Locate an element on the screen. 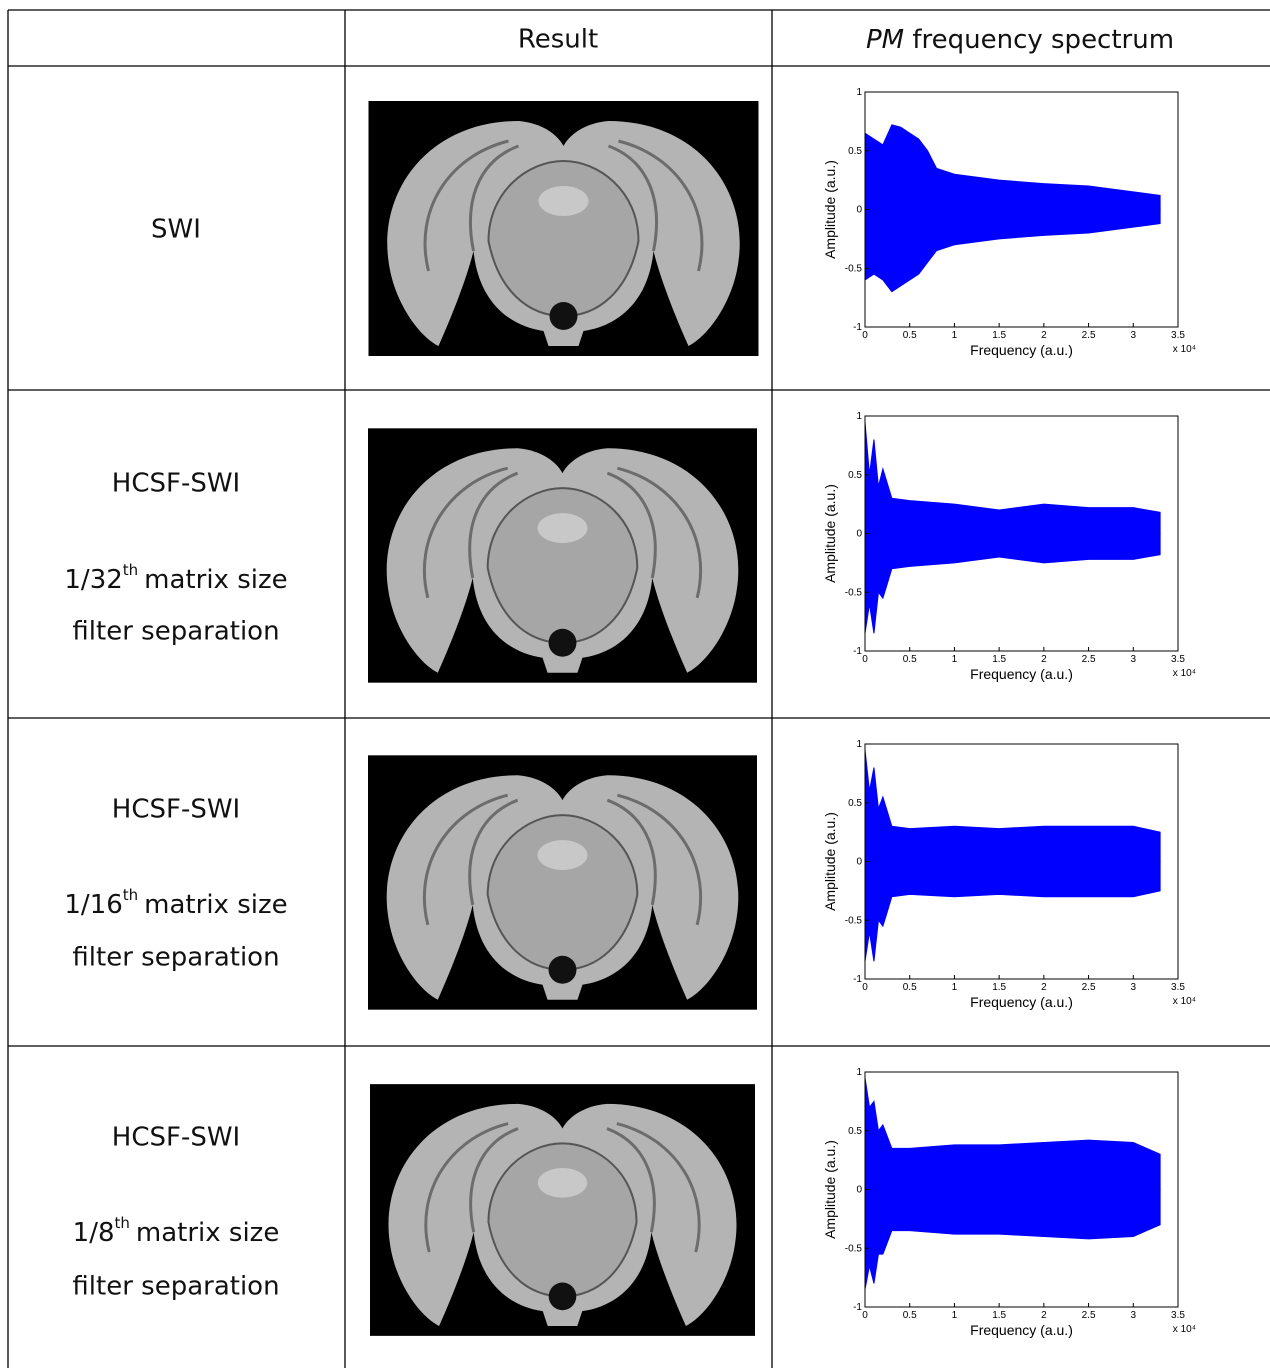  header-result: Result is located at coordinates (558, 40).